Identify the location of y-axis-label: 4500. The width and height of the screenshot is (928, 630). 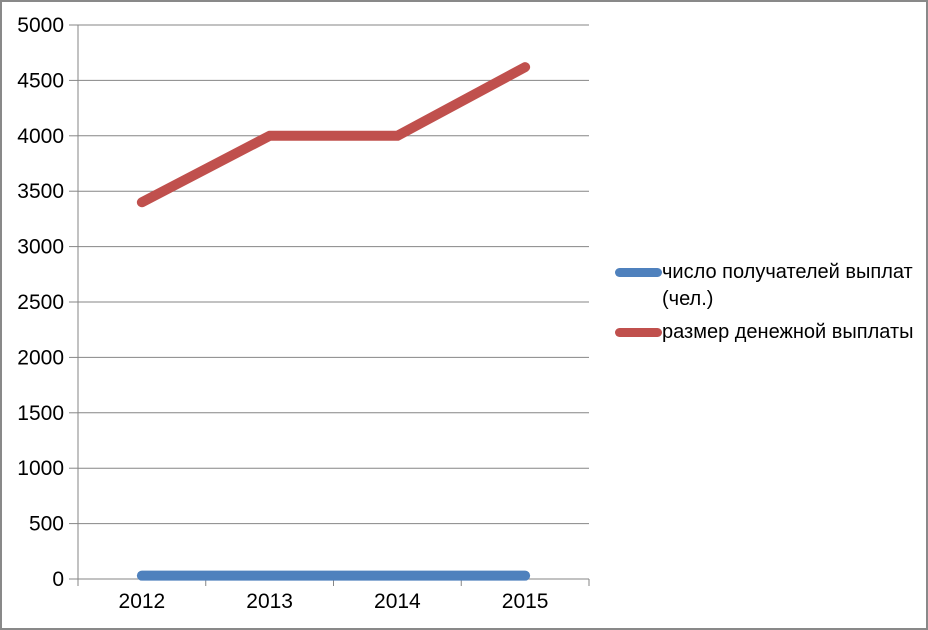
(40, 80).